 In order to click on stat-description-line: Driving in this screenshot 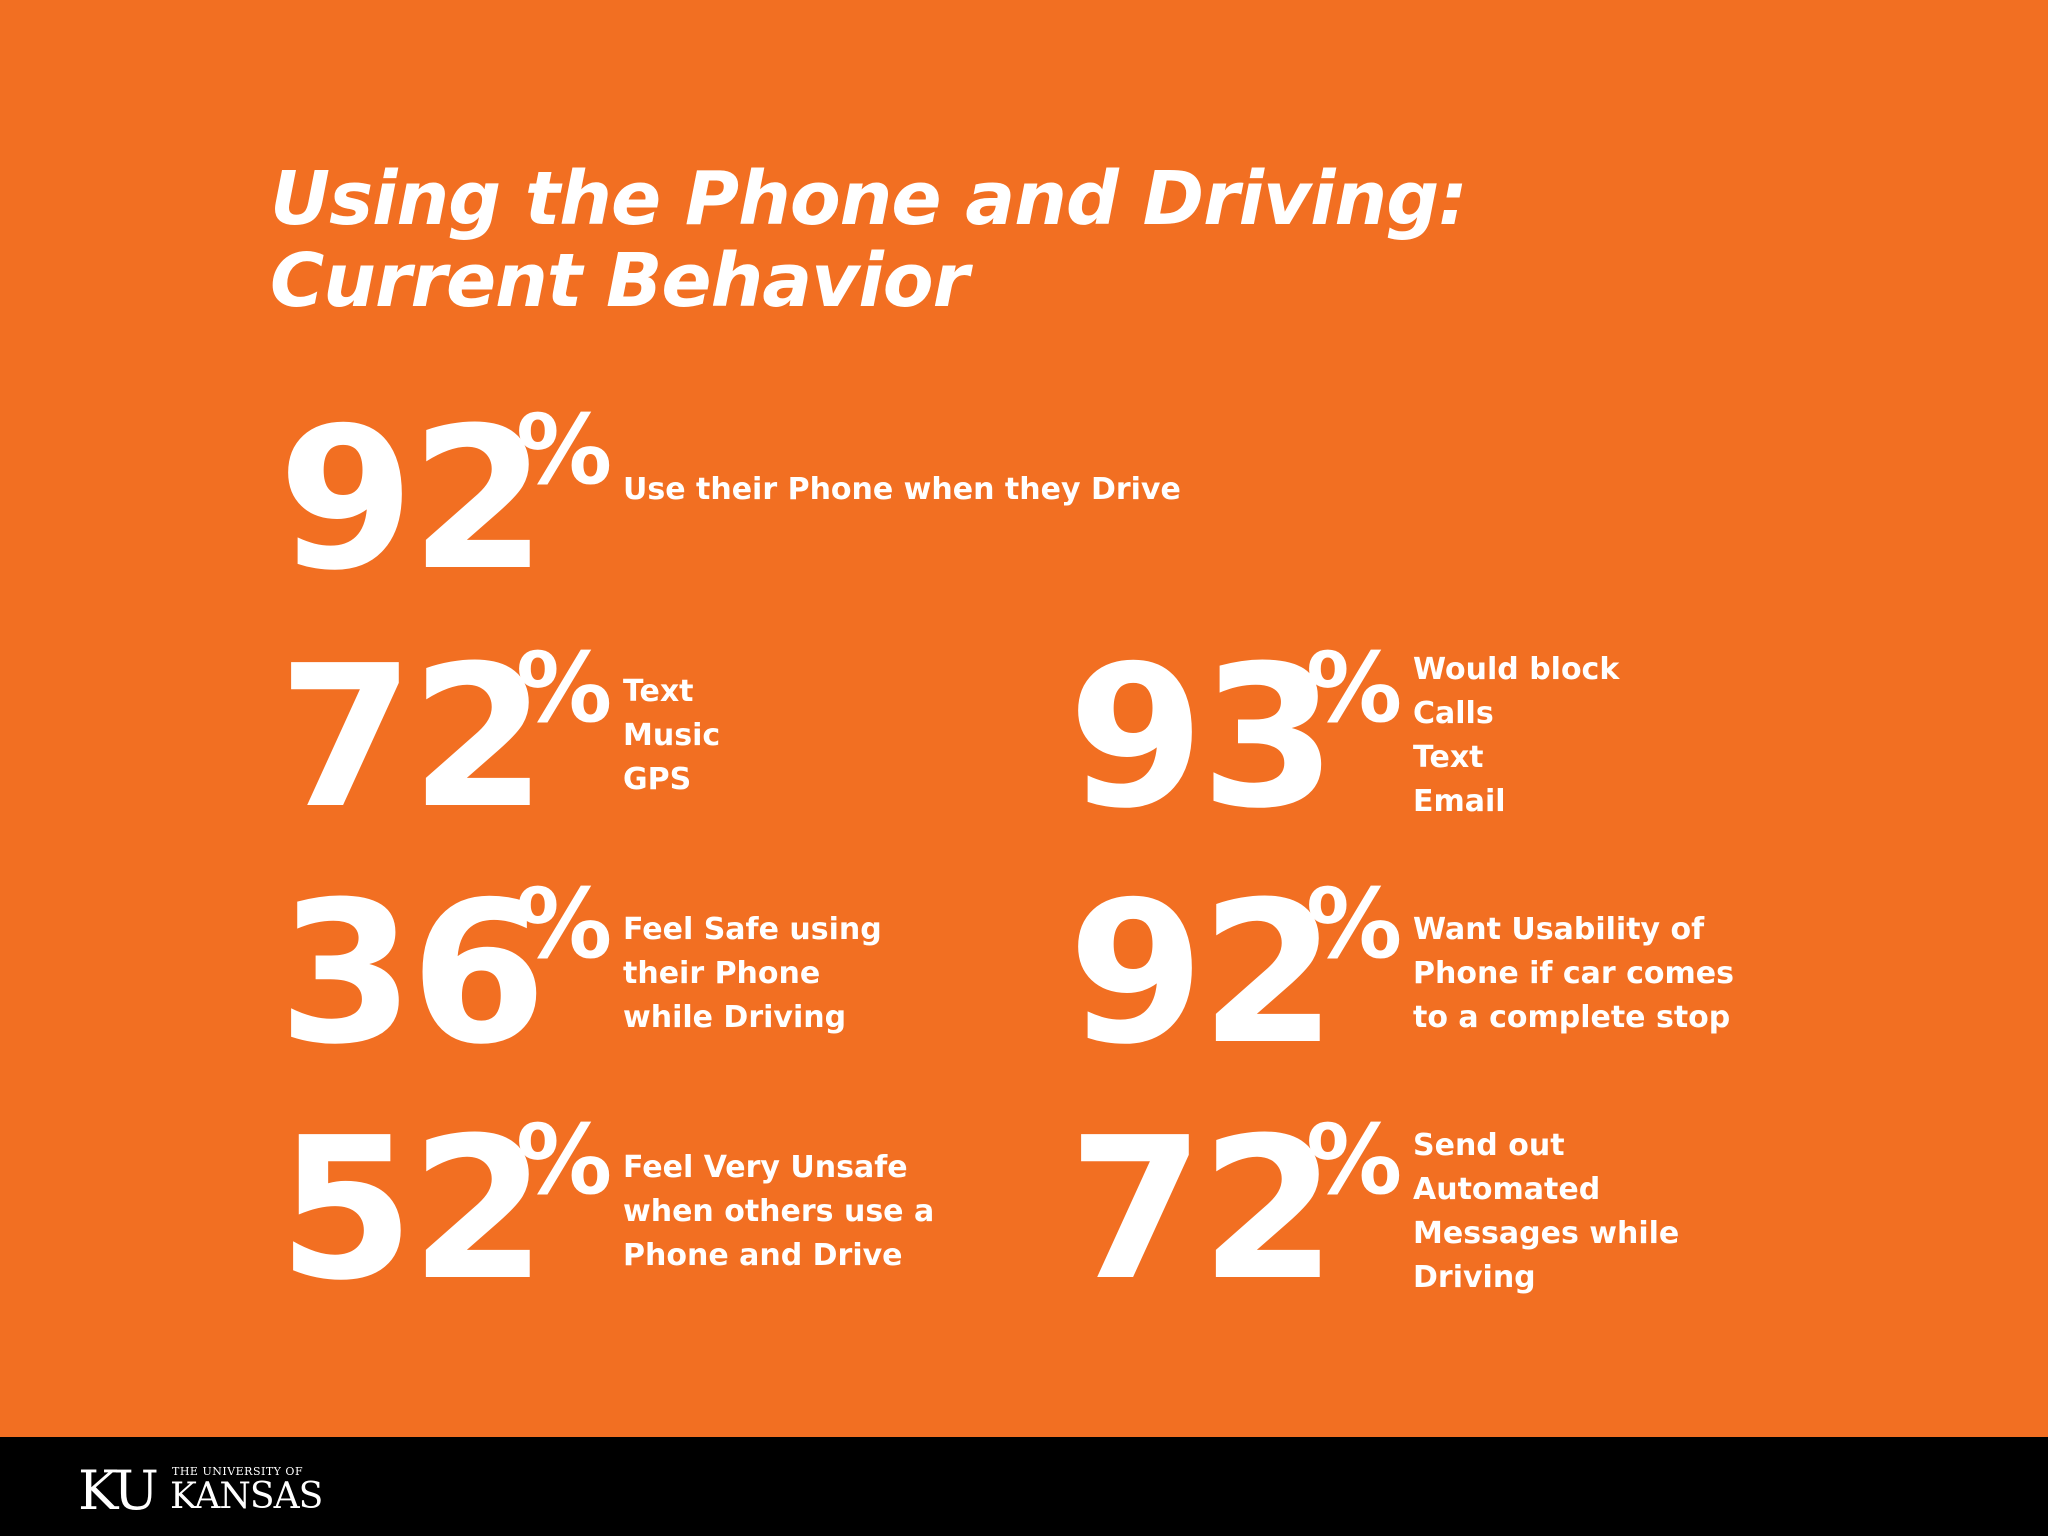, I will do `click(1474, 1277)`.